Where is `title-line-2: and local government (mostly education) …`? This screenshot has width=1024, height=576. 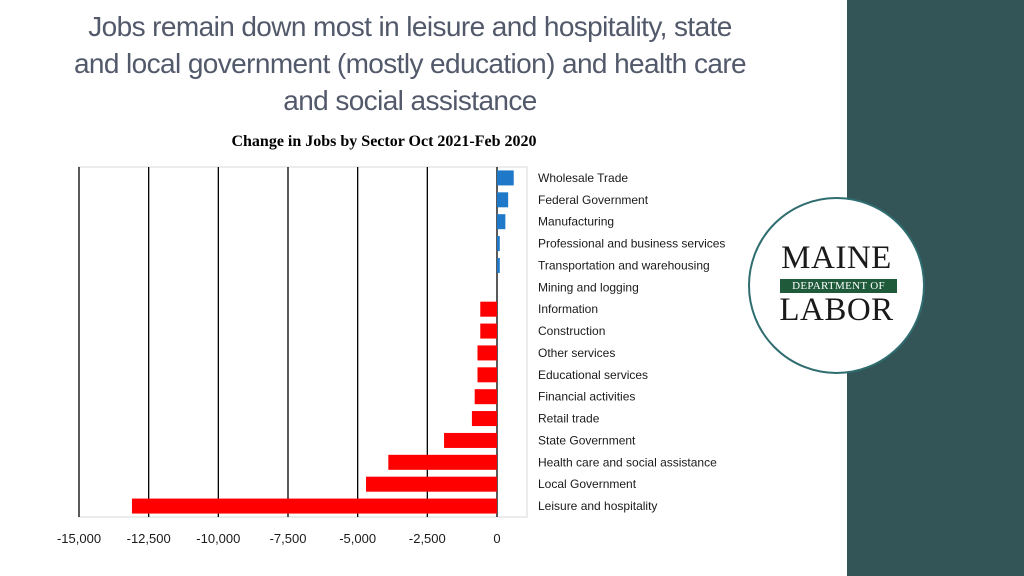
title-line-2: and local government (mostly education) … is located at coordinates (410, 63).